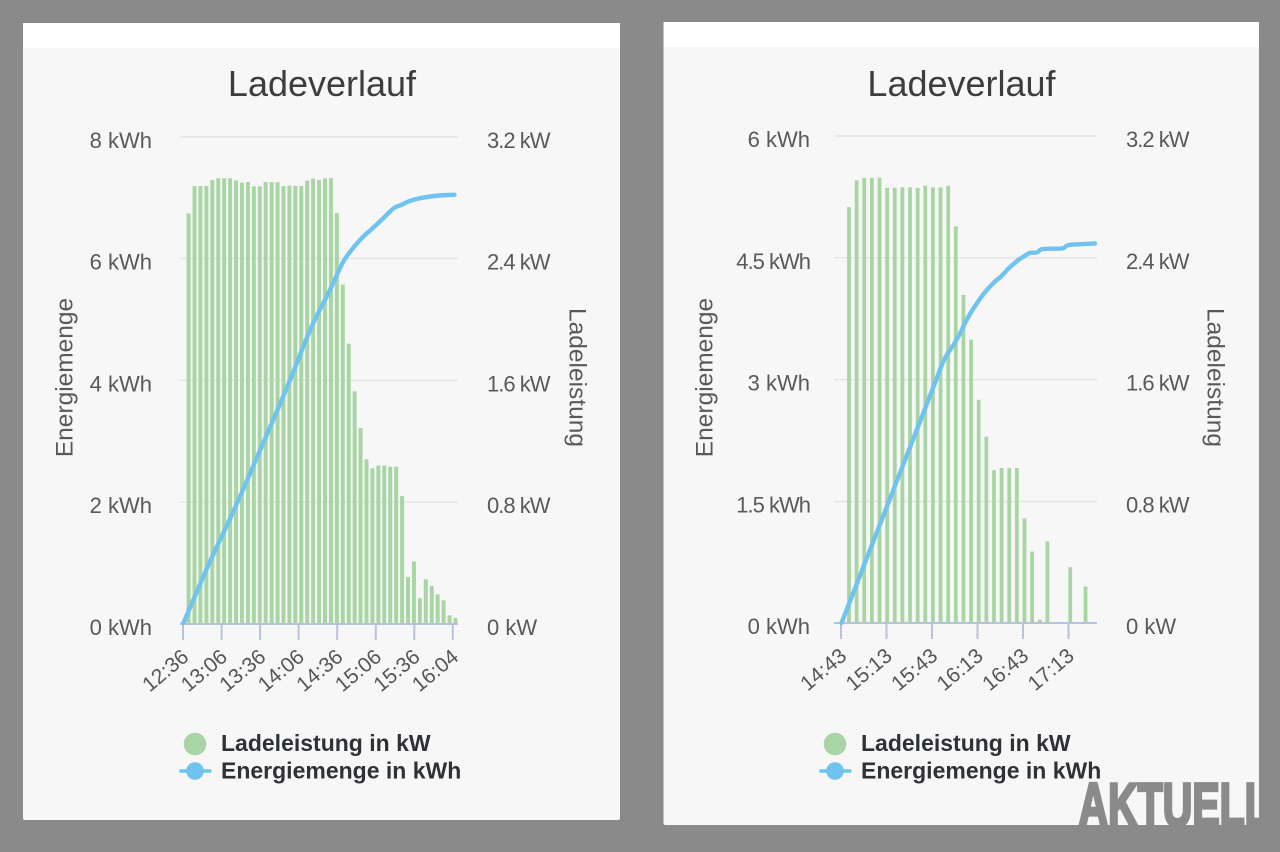 The height and width of the screenshot is (852, 1280). Describe the element at coordinates (1174, 806) in the screenshot. I see `svg-text: AKTUELL` at that location.